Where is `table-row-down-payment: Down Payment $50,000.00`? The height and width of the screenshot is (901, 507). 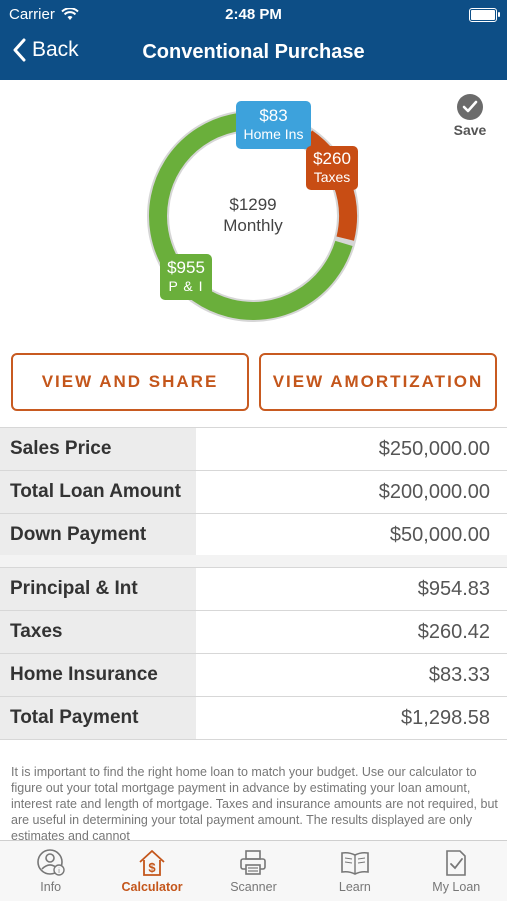 table-row-down-payment: Down Payment $50,000.00 is located at coordinates (253, 535).